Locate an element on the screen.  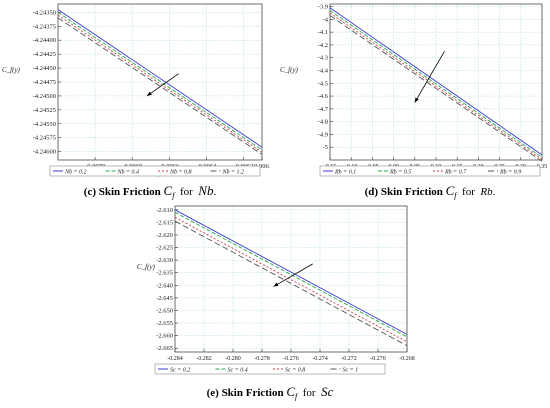
y-tick-label-e-5: -2.635 is located at coordinates (164, 273).